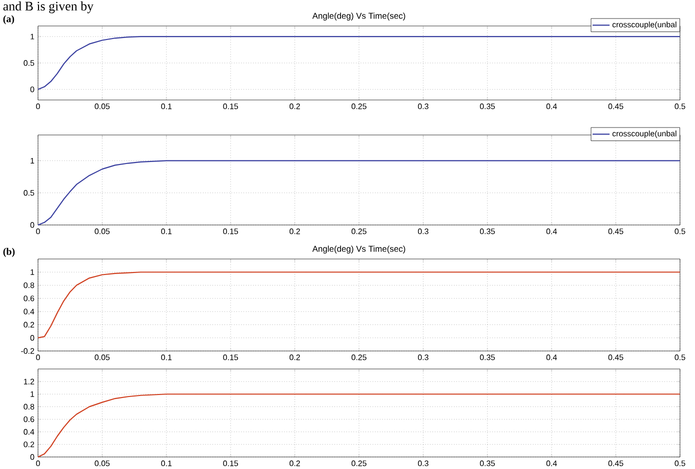 This screenshot has width=695, height=469. What do you see at coordinates (9, 252) in the screenshot?
I see `text: (b)` at bounding box center [9, 252].